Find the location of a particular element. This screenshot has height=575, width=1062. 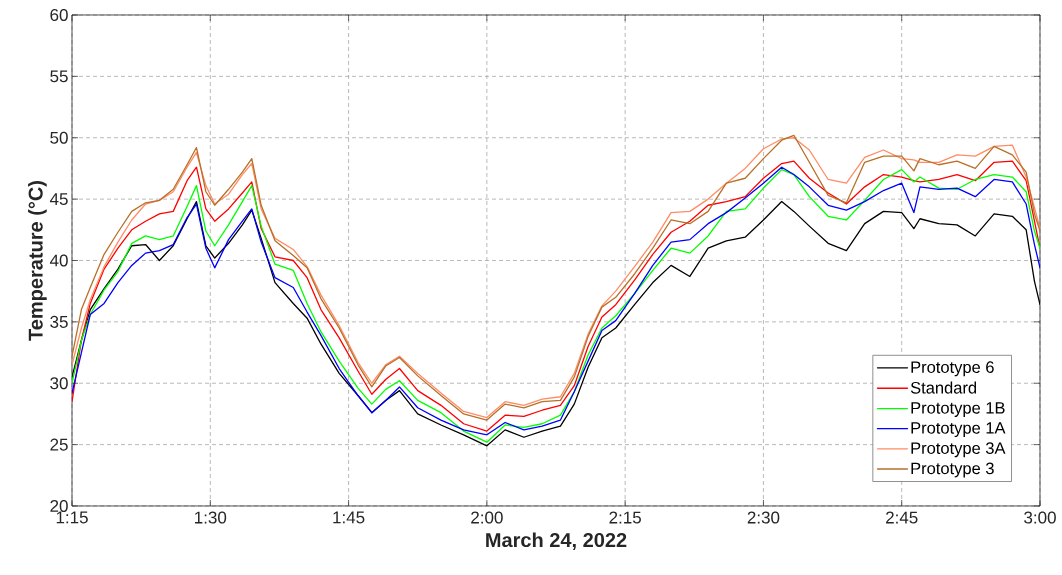

legend-label: Prototype 6 is located at coordinates (952, 369).